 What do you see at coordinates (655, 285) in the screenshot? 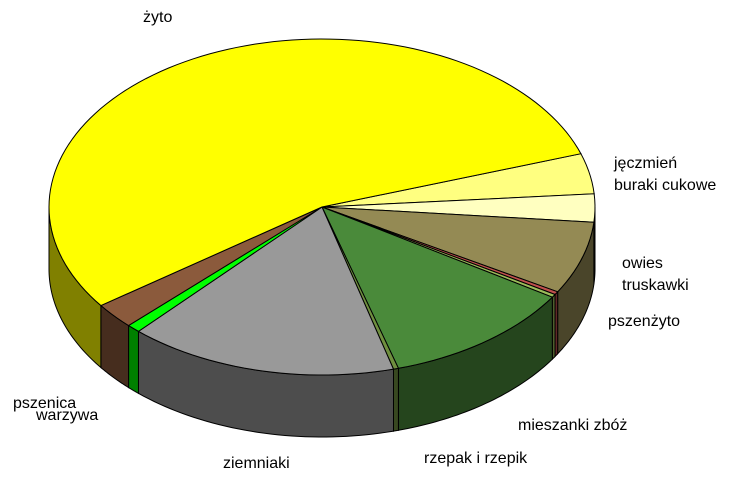
I see `slice-label: truskawki` at bounding box center [655, 285].